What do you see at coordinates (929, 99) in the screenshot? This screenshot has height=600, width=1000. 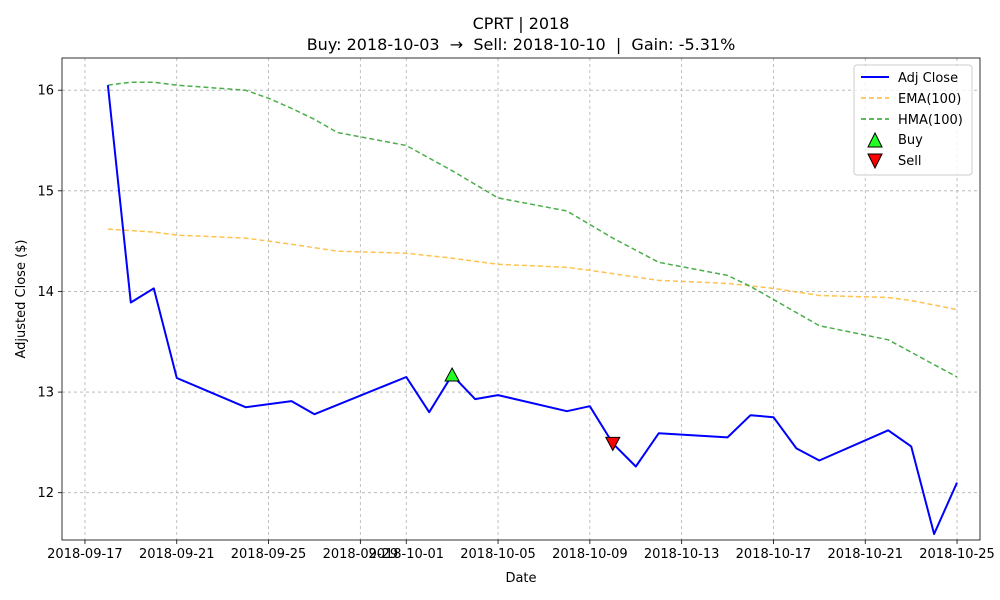 I see `legend-ema-label: EMA(100)` at bounding box center [929, 99].